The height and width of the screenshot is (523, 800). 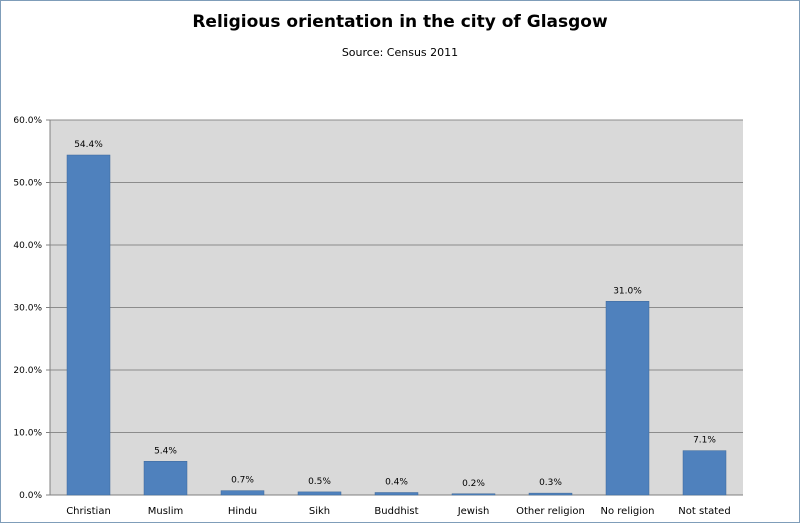 What do you see at coordinates (27, 434) in the screenshot?
I see `y-tick-label: 10.0%` at bounding box center [27, 434].